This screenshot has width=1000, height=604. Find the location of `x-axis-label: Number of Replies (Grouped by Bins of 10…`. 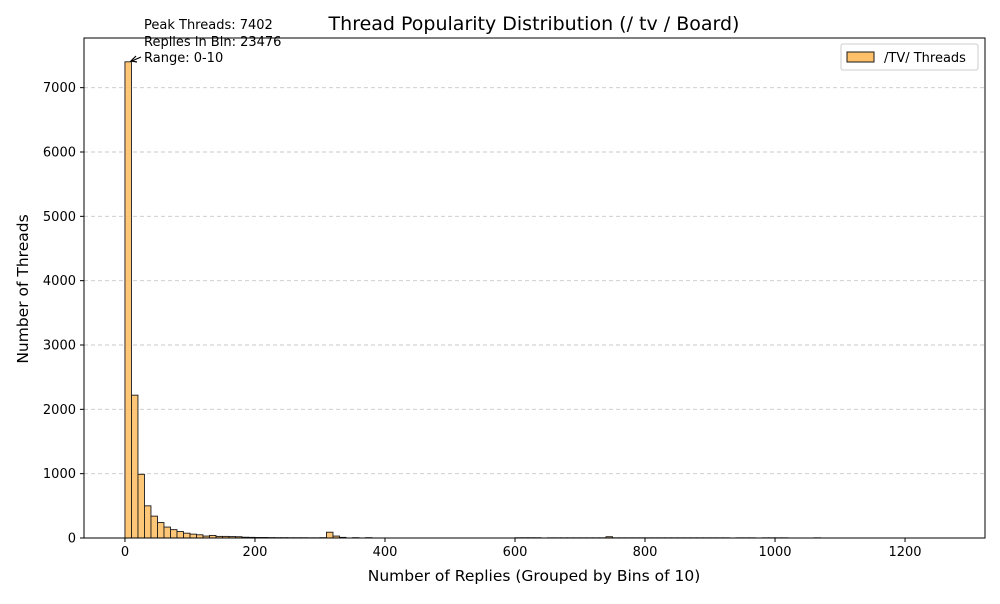

x-axis-label: Number of Replies (Grouped by Bins of 10… is located at coordinates (534, 576).